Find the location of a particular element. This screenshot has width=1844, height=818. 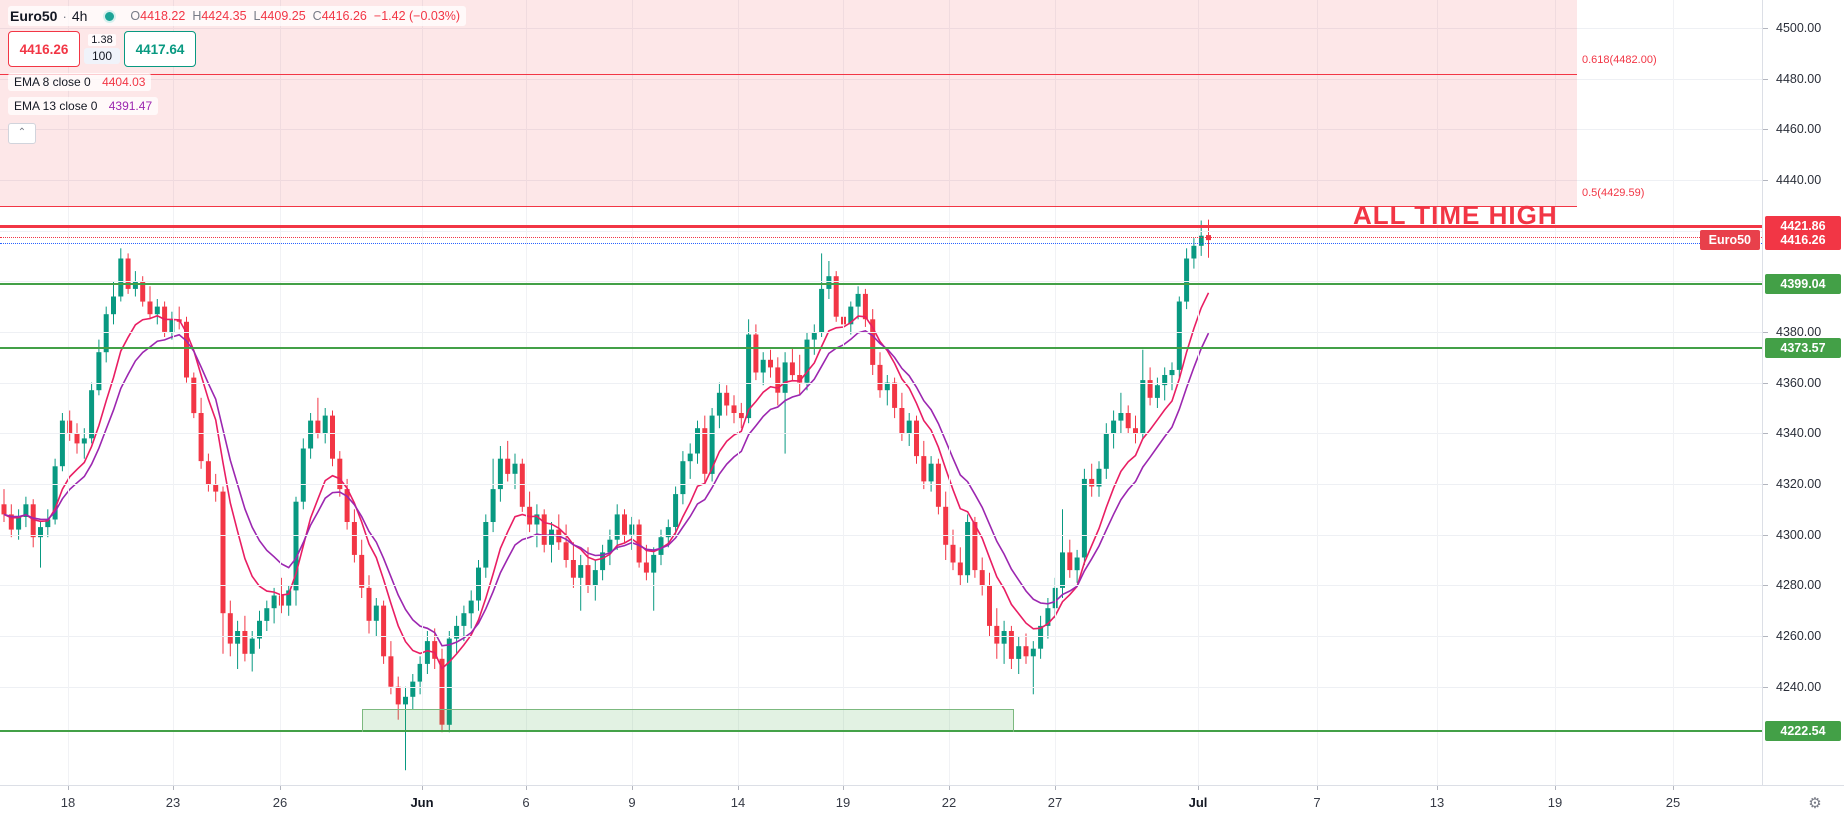

spread-quantity-column: 1.38 100 is located at coordinates (102, 49).